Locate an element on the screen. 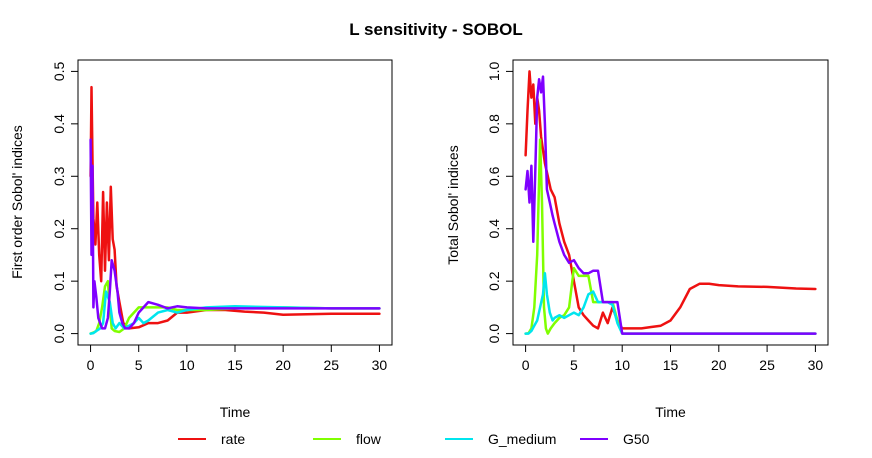 This screenshot has height=458, width=872. legend-label: rate is located at coordinates (233, 439).